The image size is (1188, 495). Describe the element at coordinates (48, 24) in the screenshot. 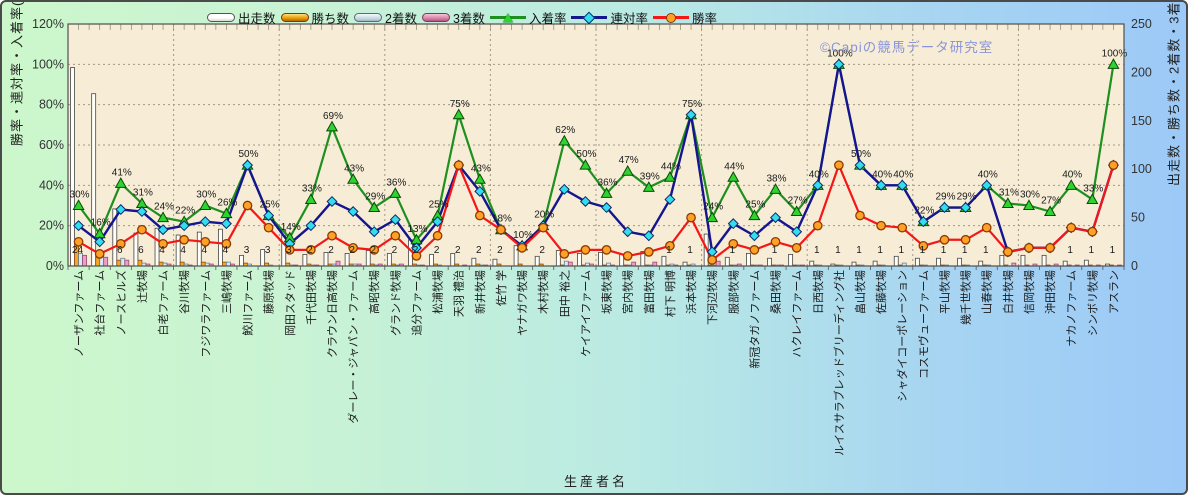

I see `left-axis-tick-label: 120%` at that location.